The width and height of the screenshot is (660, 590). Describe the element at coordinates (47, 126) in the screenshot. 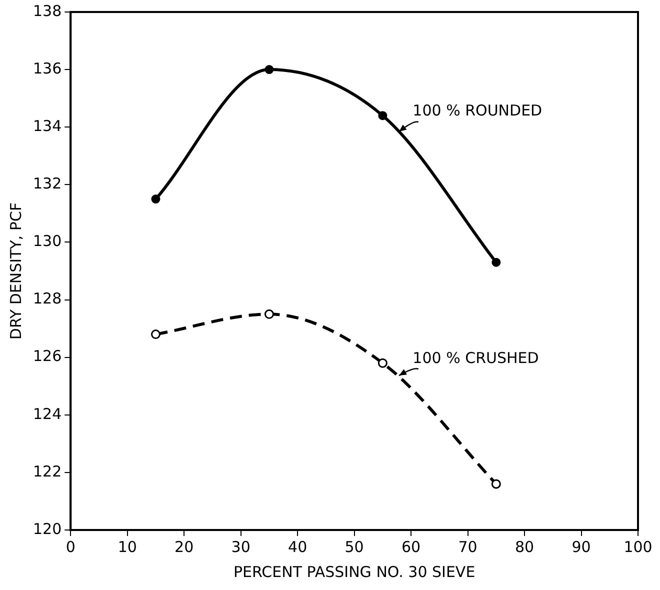

I see `y-tick-label: 134` at that location.